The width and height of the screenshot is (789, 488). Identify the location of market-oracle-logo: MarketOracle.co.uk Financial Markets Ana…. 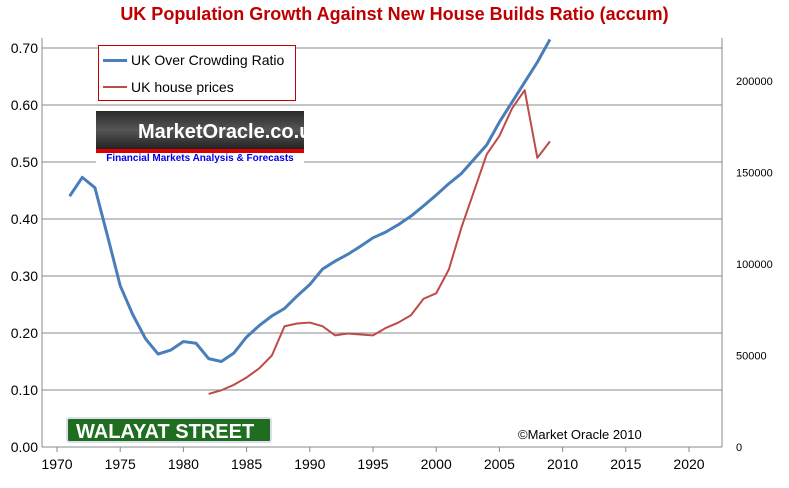
(209, 140).